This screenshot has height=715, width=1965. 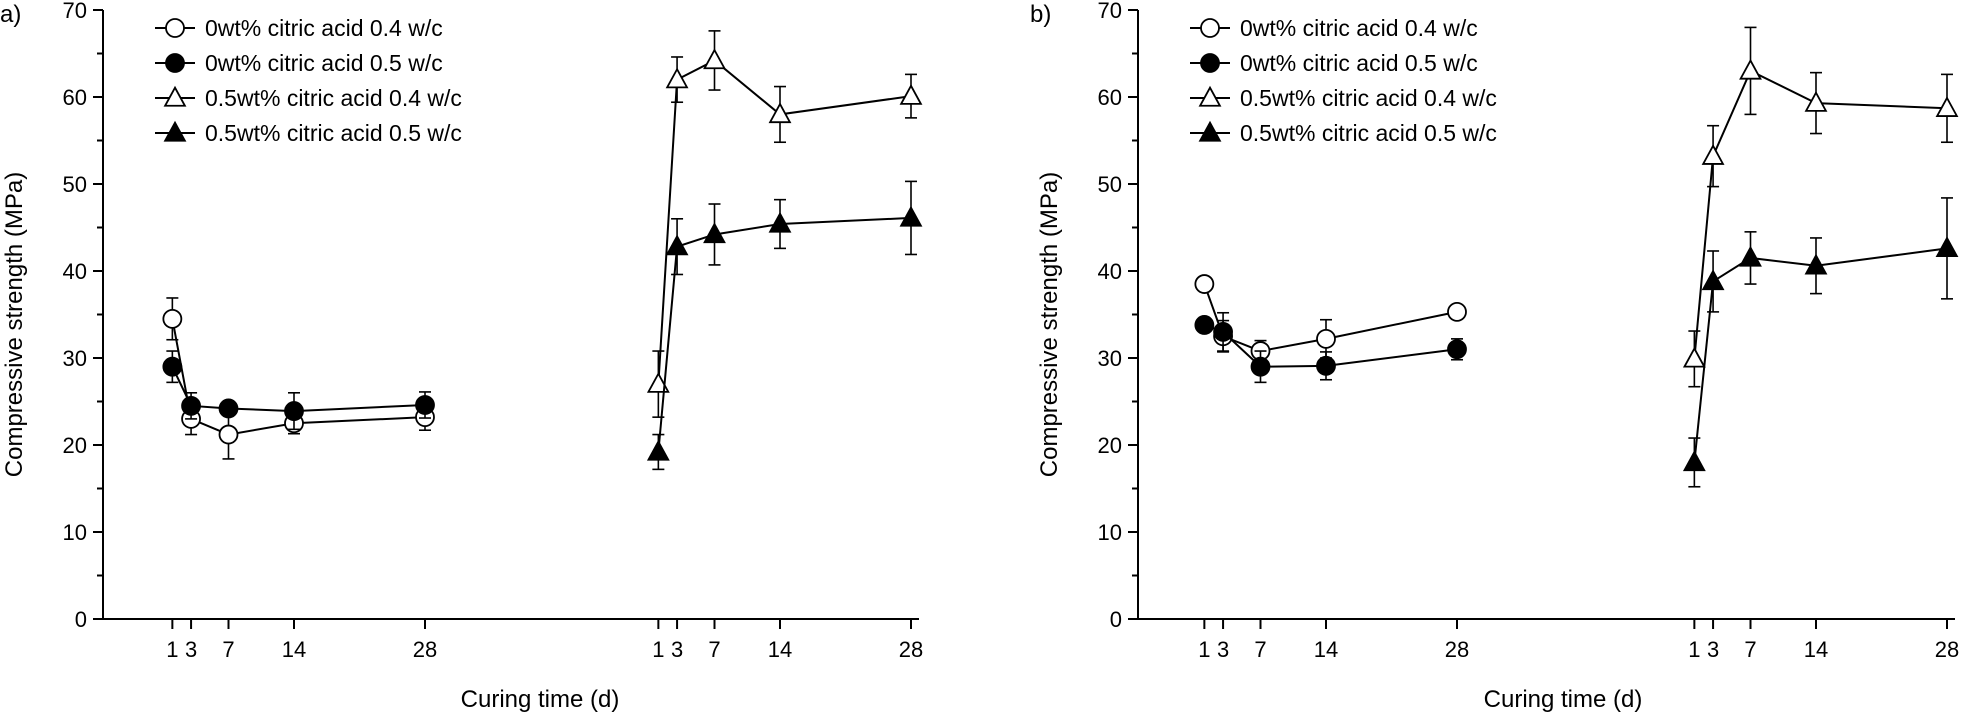 What do you see at coordinates (333, 98) in the screenshot?
I see `legend-label: 0.5wt% citric acid 0.4 w/c` at bounding box center [333, 98].